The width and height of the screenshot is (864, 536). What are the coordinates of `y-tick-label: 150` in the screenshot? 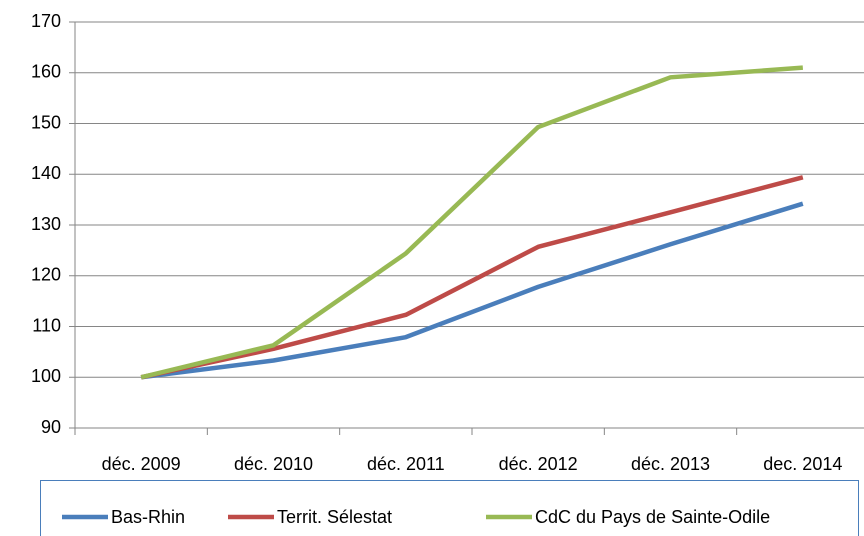 It's located at (46, 122).